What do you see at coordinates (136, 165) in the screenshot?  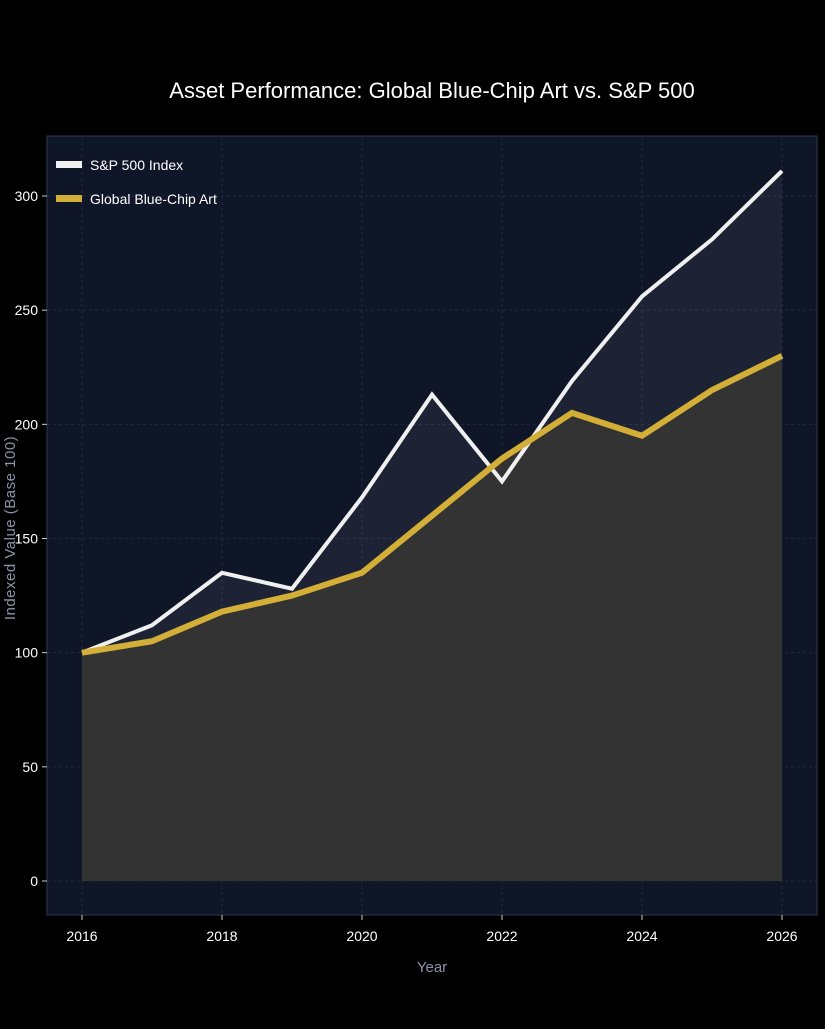 I see `legend-label: S&P 500 Index` at bounding box center [136, 165].